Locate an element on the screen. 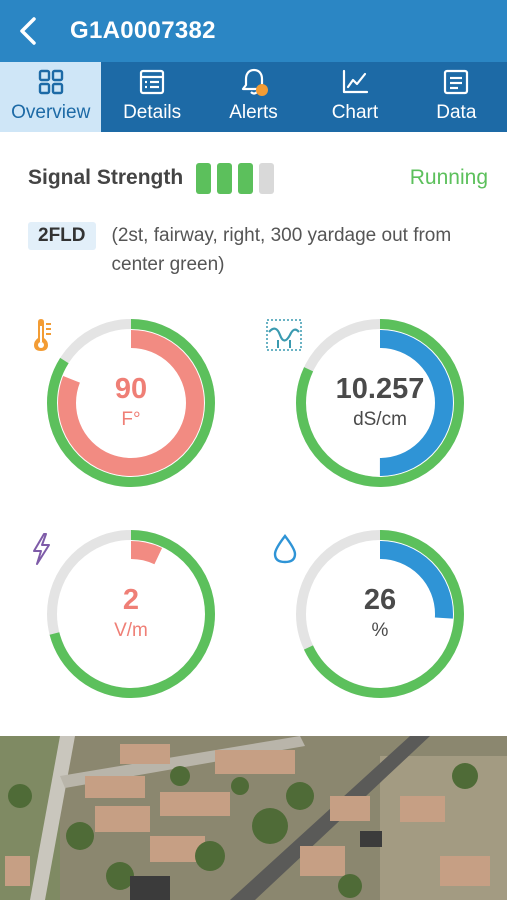  page-title: G1A0007382 is located at coordinates (143, 30).